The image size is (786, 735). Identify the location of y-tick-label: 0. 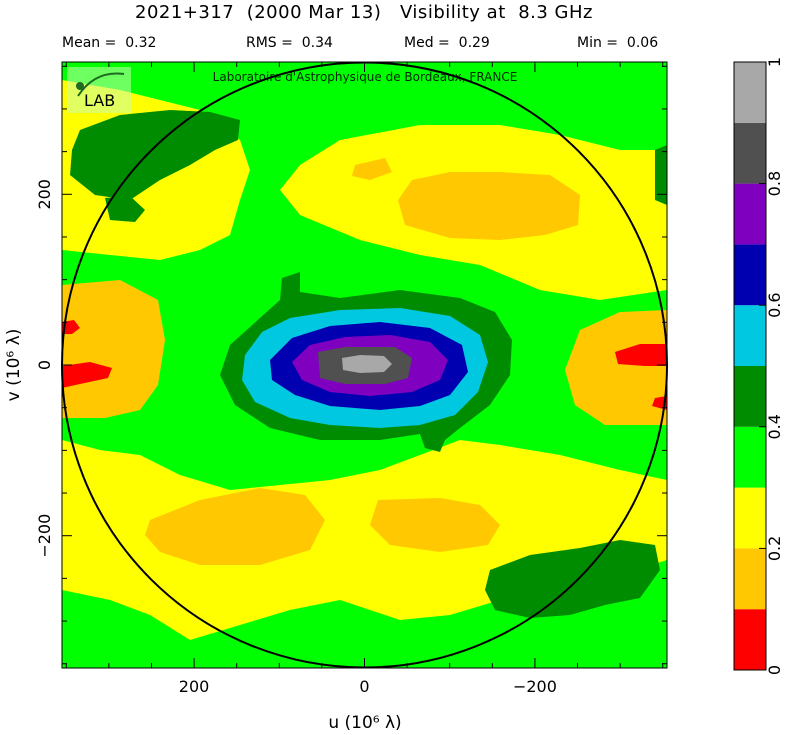
(44, 365).